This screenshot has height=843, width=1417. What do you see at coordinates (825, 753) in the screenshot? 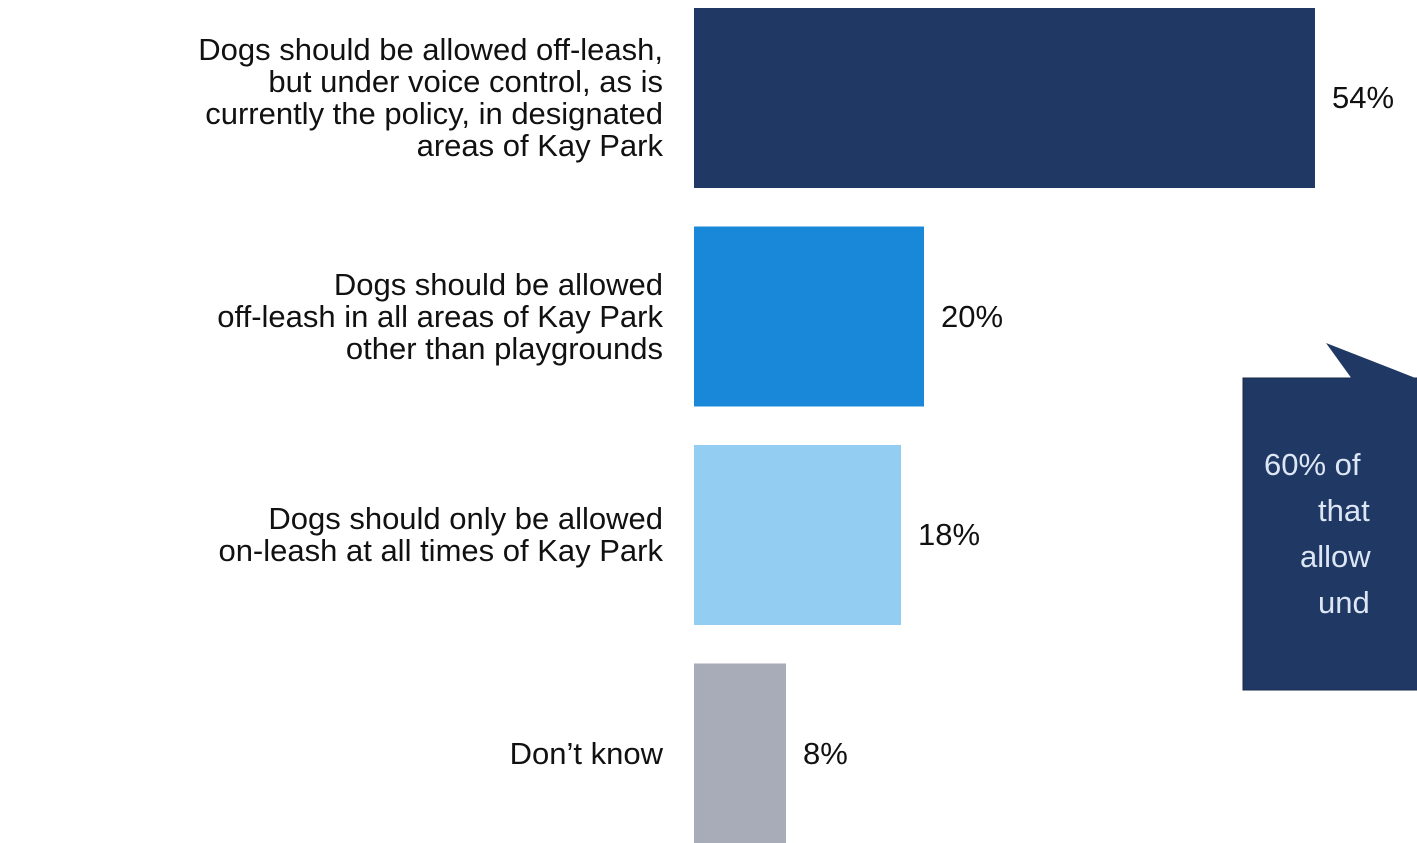
I see `value-label: 8%` at bounding box center [825, 753].